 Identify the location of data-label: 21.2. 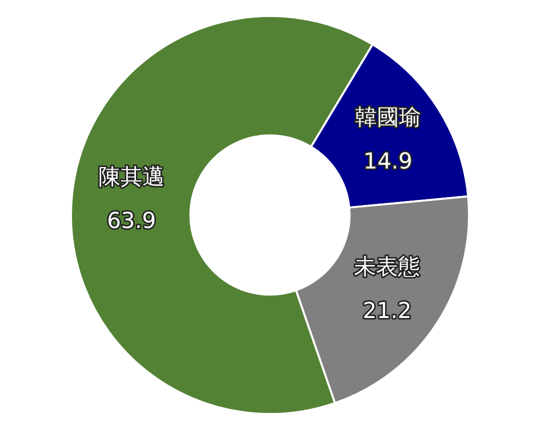
(387, 311).